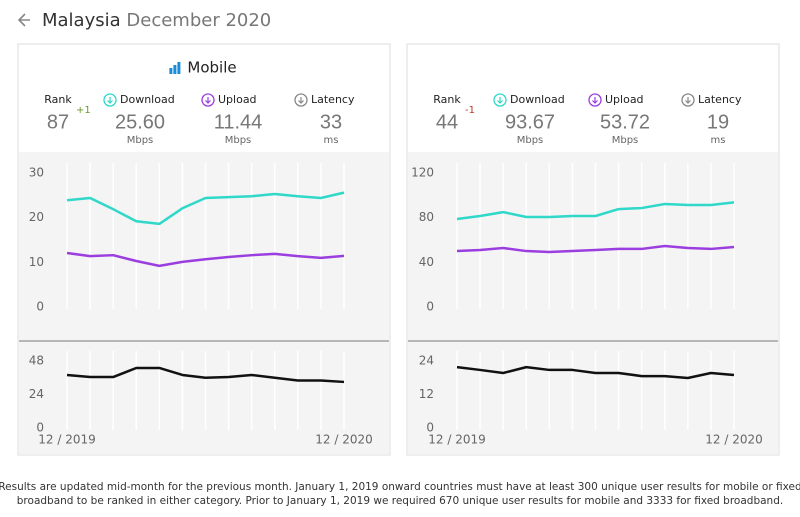  Describe the element at coordinates (81, 20) in the screenshot. I see `country: Malaysia` at that location.